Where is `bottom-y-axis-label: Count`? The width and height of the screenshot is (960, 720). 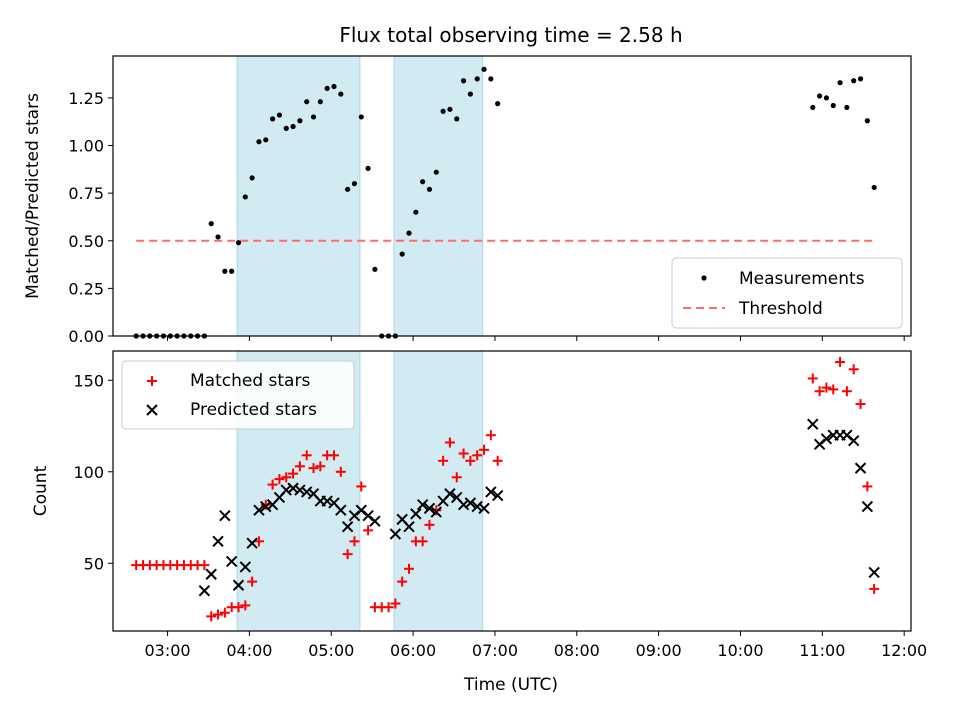 bottom-y-axis-label: Count is located at coordinates (41, 490).